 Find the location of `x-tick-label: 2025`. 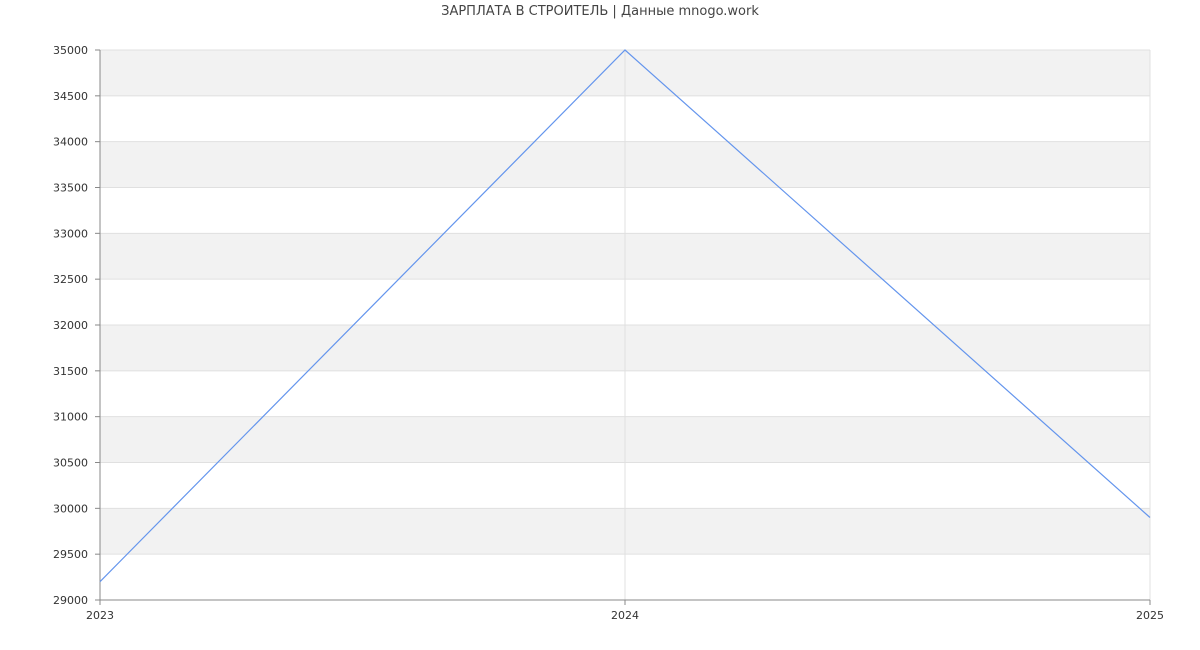

x-tick-label: 2025 is located at coordinates (1150, 615).